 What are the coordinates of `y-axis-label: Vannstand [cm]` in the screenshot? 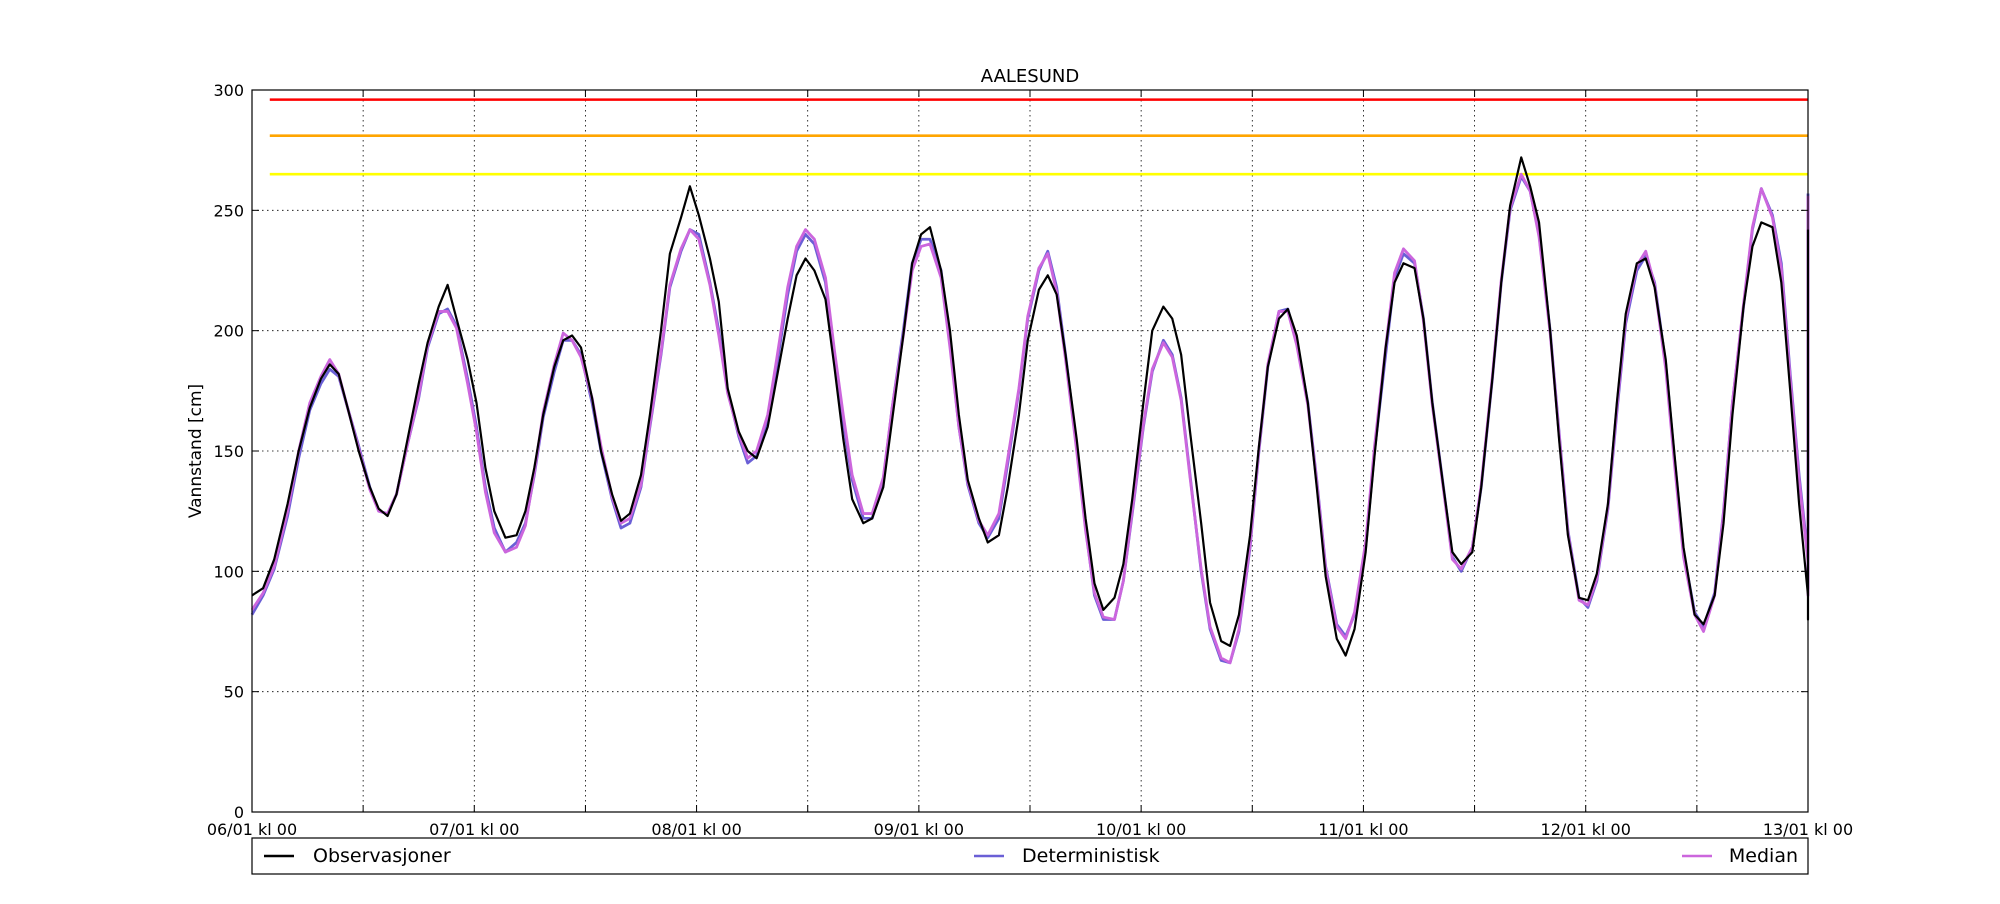 It's located at (196, 451).